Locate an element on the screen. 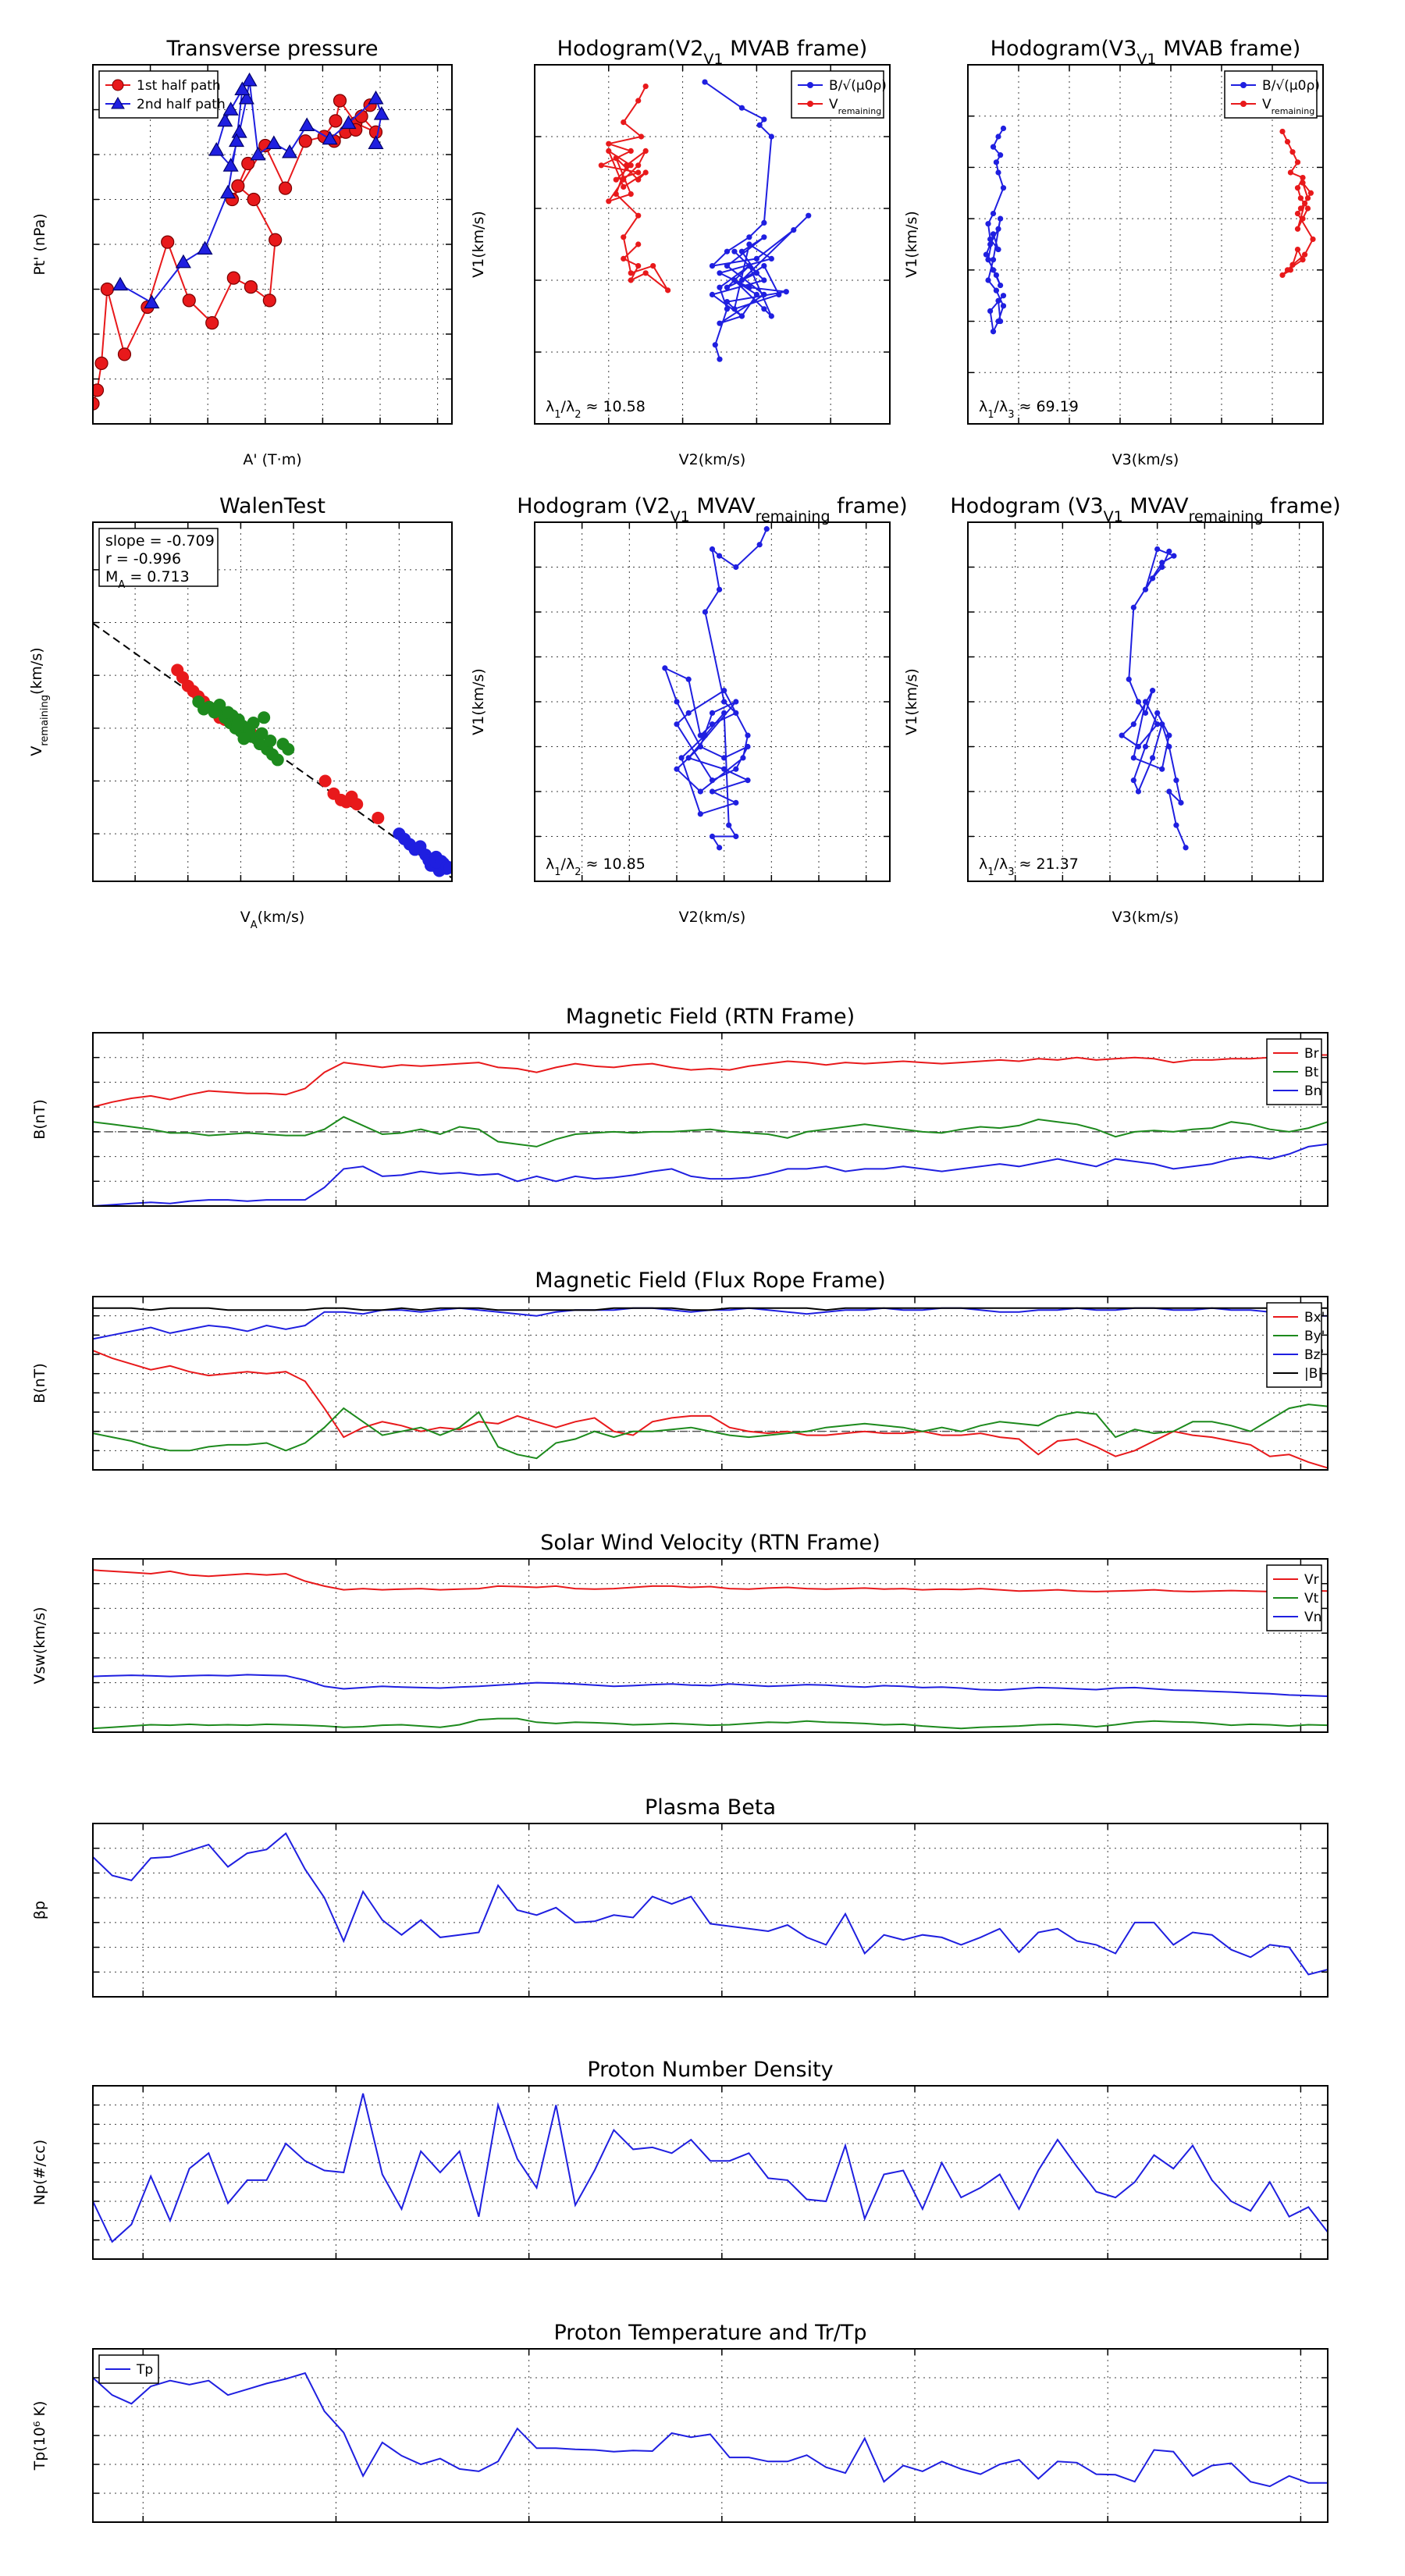 The height and width of the screenshot is (2576, 1405). x-axis-label: V2(km/s) is located at coordinates (713, 918).